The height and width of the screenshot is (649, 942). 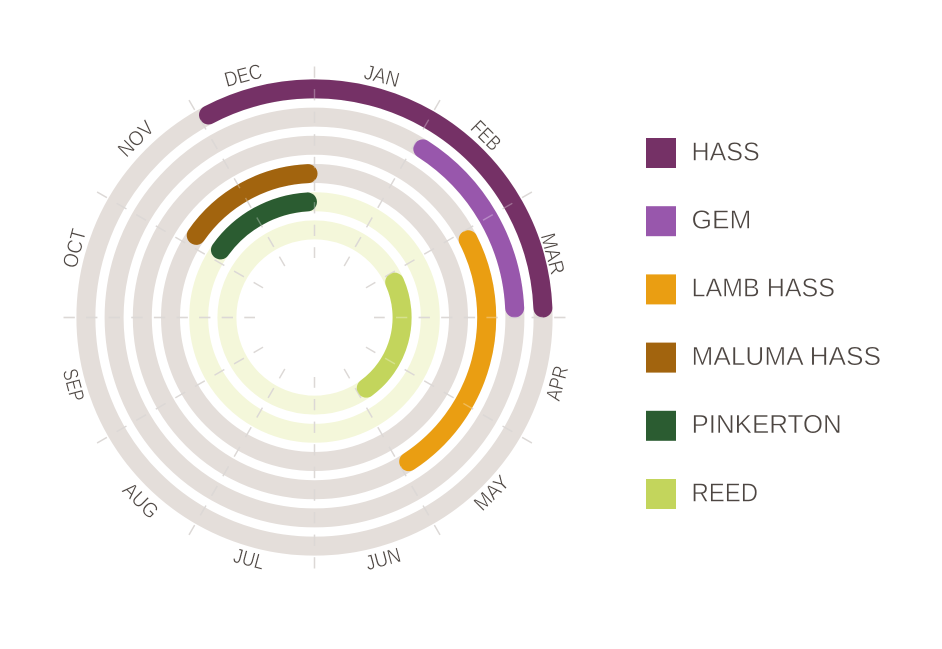 I want to click on svg-text: GEM, so click(x=722, y=220).